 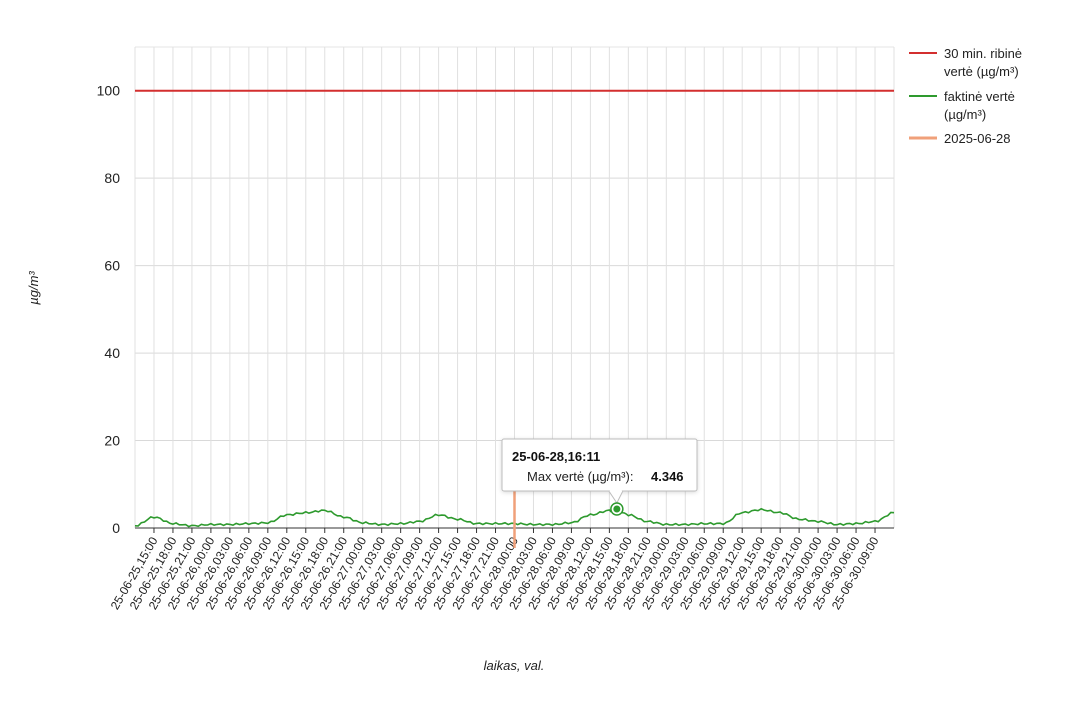 I want to click on y-tick-label: 40, so click(x=112, y=353).